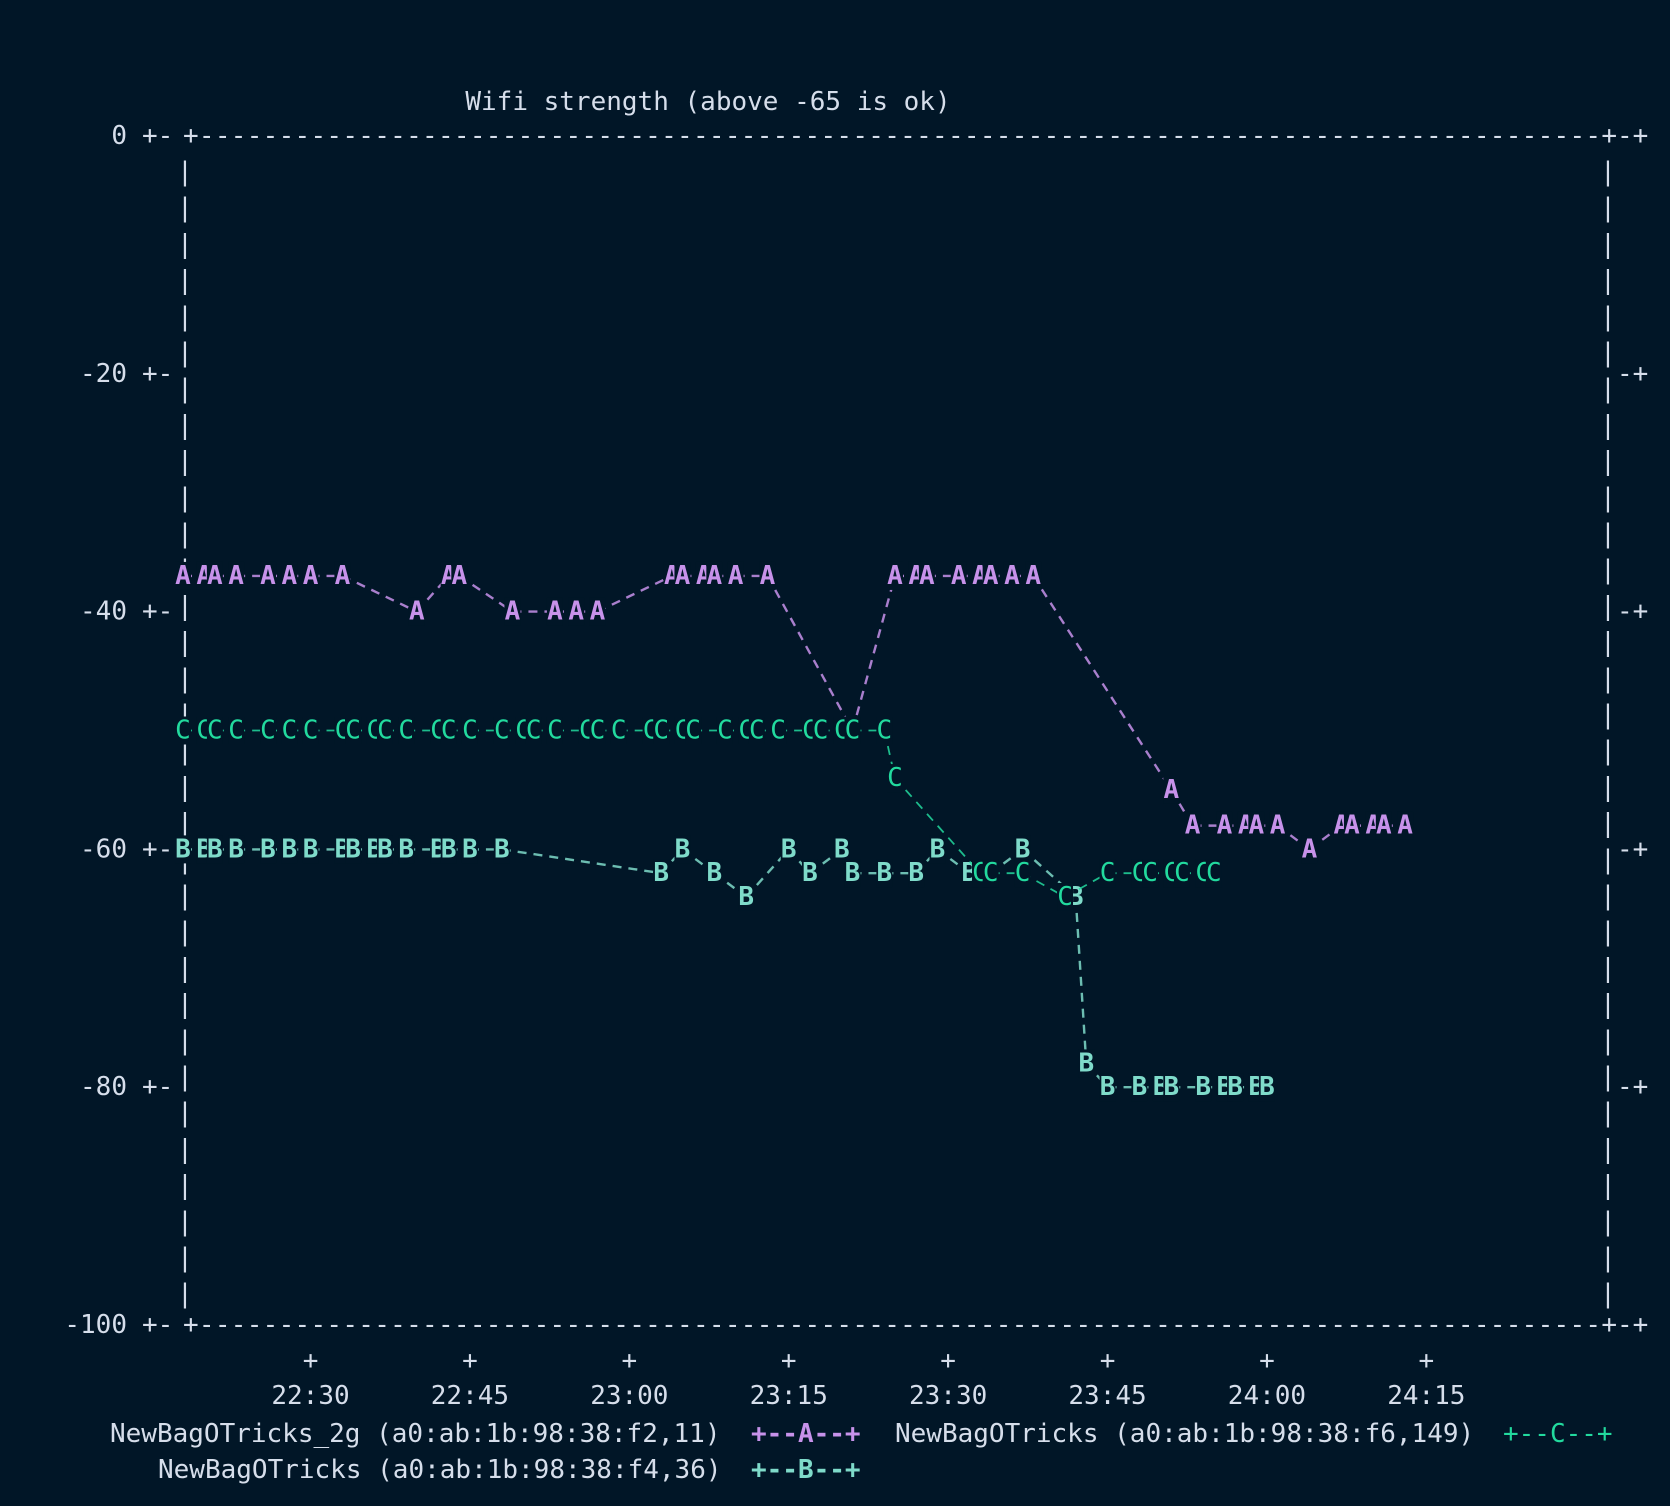  Describe the element at coordinates (440, 1470) in the screenshot. I see `legend-entry-b-label: NewBagOTricks (a0:ab:1b:98:38:f4,36)` at that location.